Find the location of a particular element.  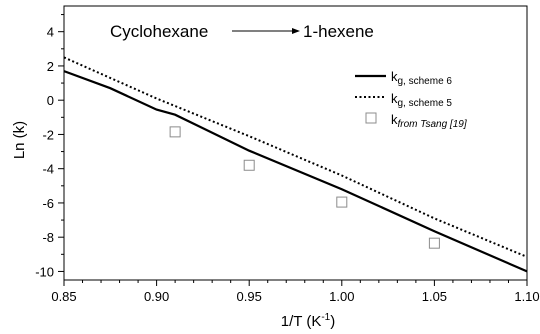

y-tick-label: -6 is located at coordinates (48, 203).